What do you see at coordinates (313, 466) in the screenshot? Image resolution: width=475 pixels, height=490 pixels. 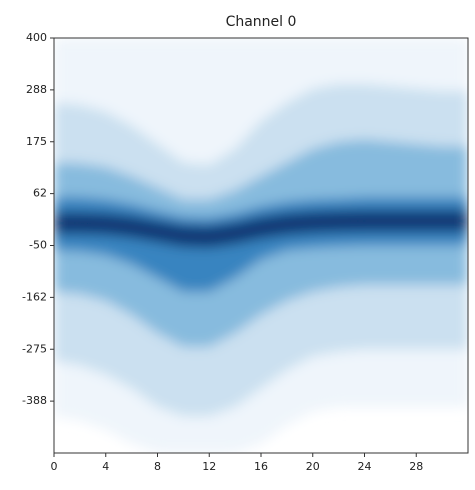 I see `x-tick-label: 20` at bounding box center [313, 466].